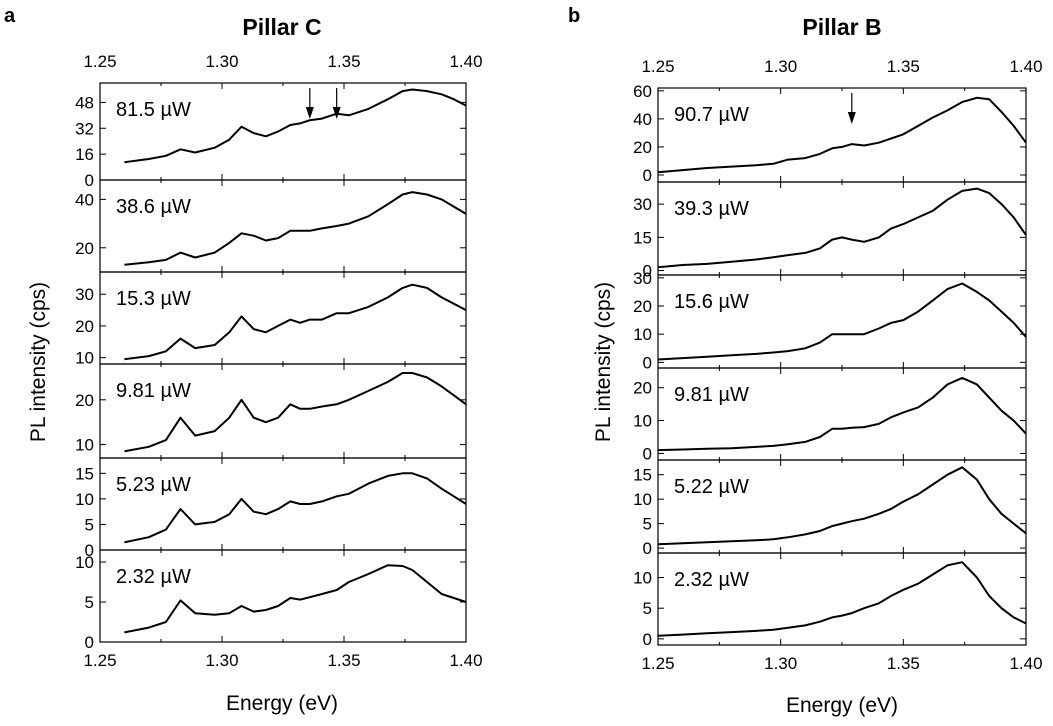 This screenshot has height=726, width=1053. Describe the element at coordinates (711, 487) in the screenshot. I see `power-label: 5.22 µW` at that location.